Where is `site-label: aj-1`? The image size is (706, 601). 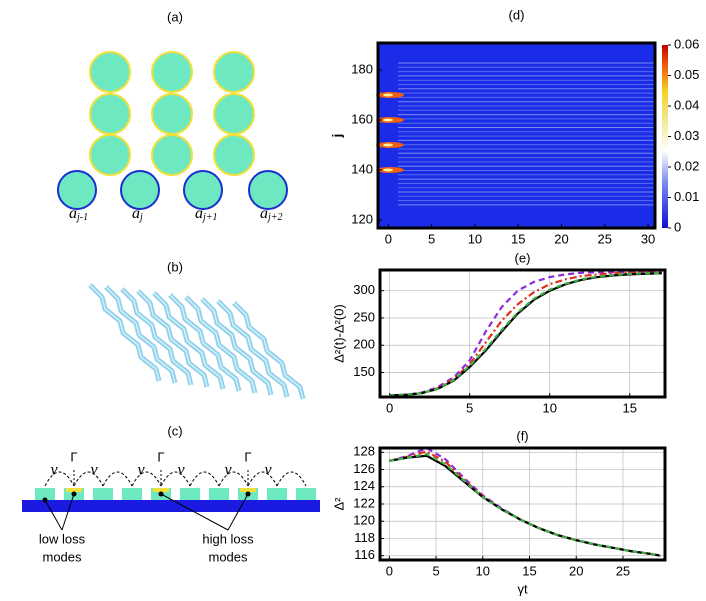 site-label: aj-1 is located at coordinates (78, 214).